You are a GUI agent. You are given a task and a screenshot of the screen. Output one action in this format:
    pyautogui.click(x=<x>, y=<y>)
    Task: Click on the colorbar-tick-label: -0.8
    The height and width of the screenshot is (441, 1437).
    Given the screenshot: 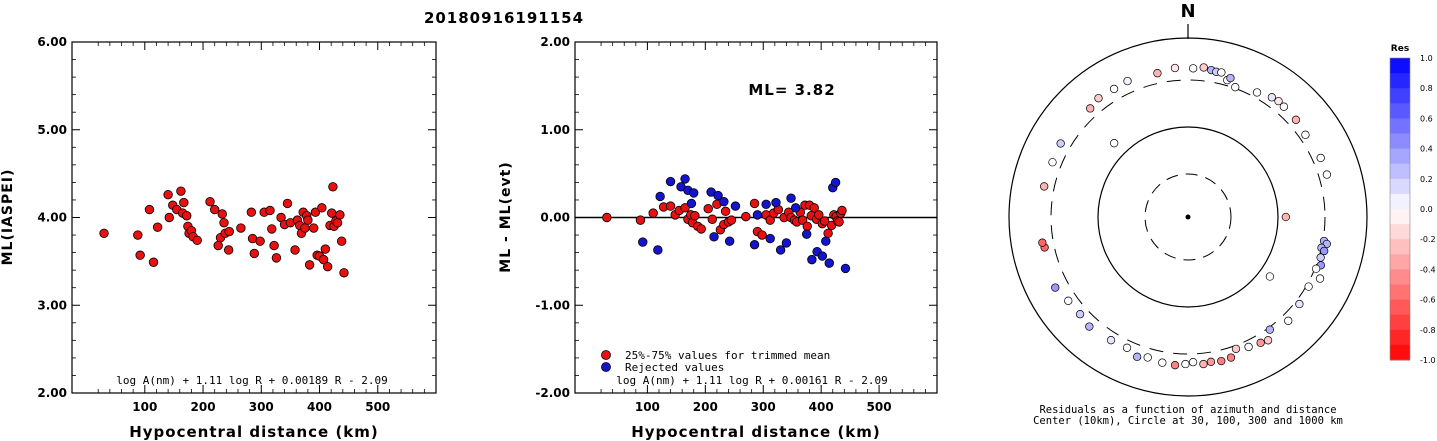 What is the action you would take?
    pyautogui.click(x=1428, y=330)
    